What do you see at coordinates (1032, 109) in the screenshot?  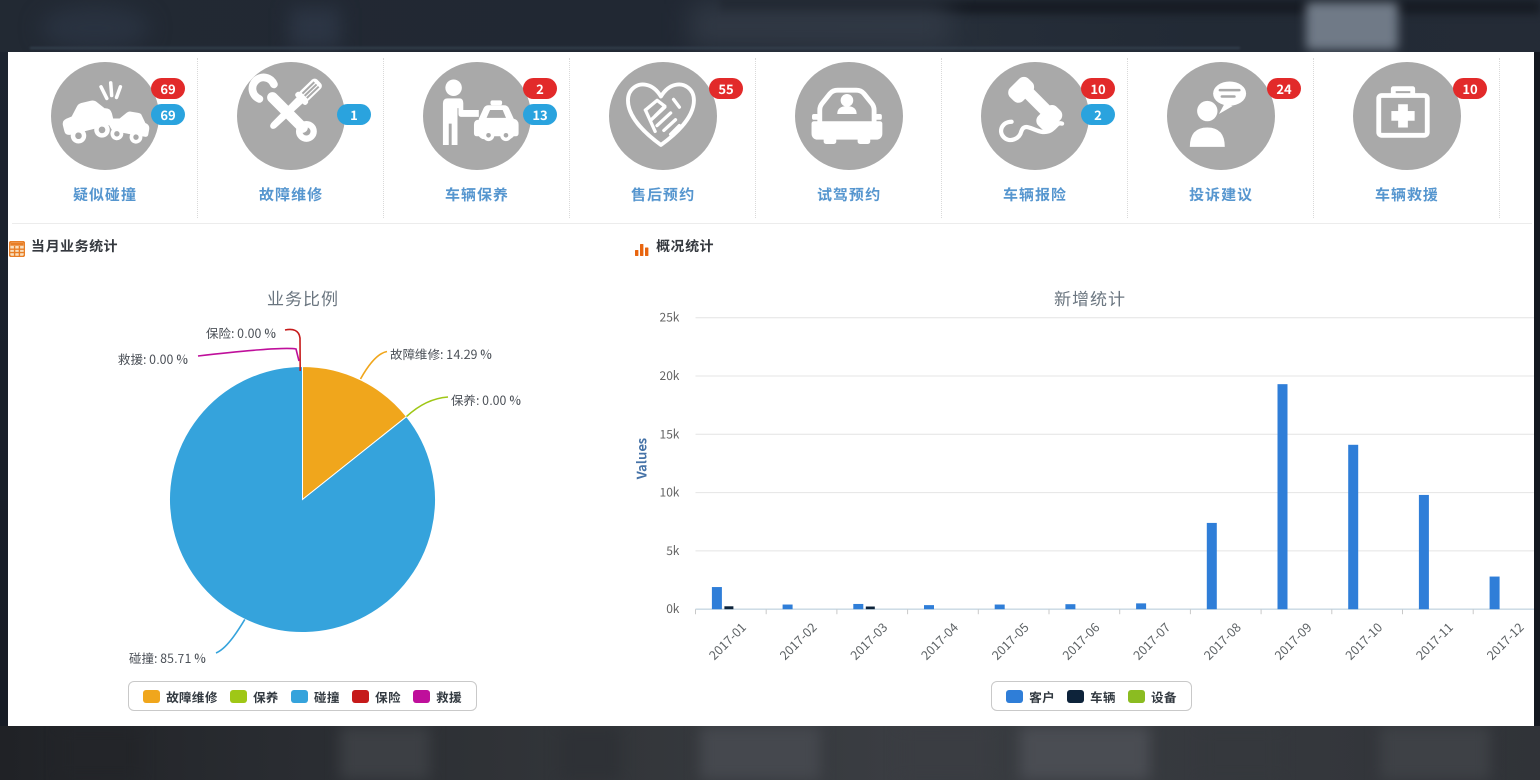 I see `phone-handset-icon` at bounding box center [1032, 109].